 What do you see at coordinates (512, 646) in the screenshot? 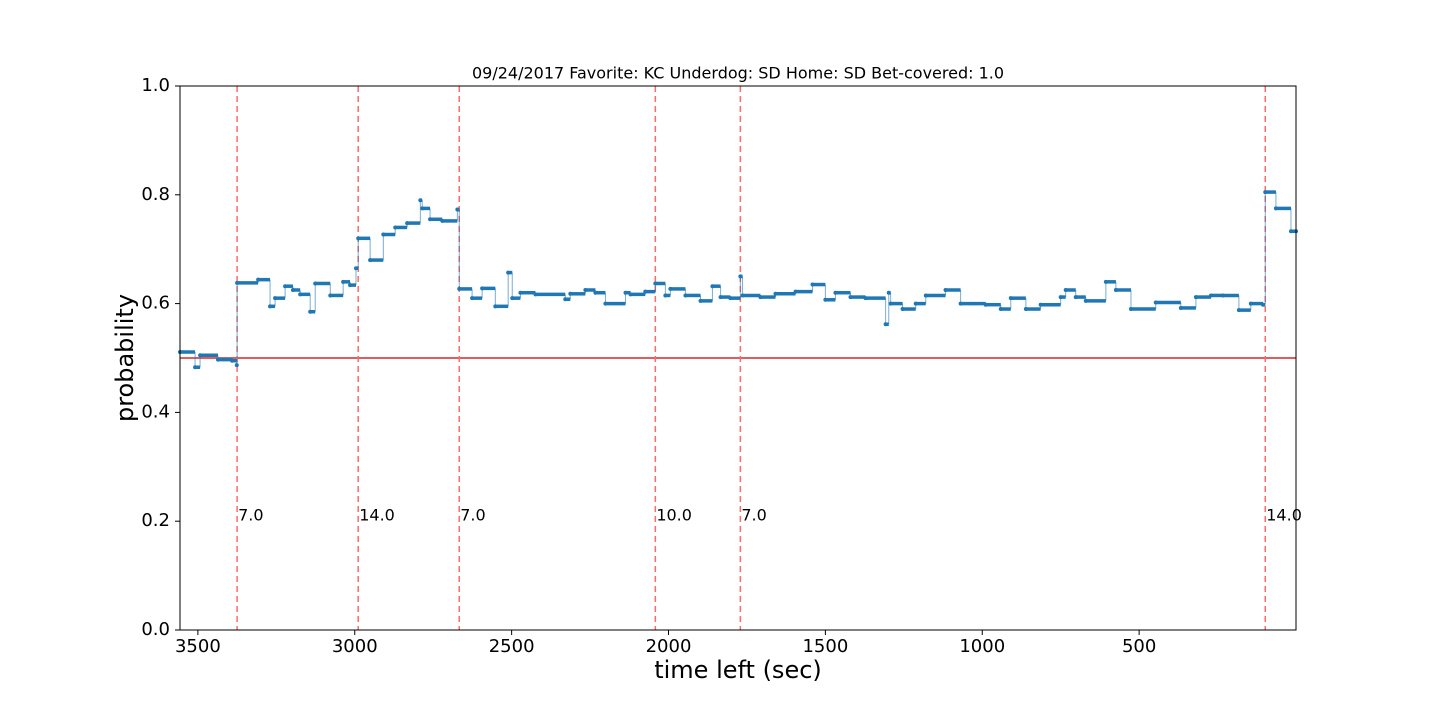
I see `x-tick-label: 2500` at bounding box center [512, 646].